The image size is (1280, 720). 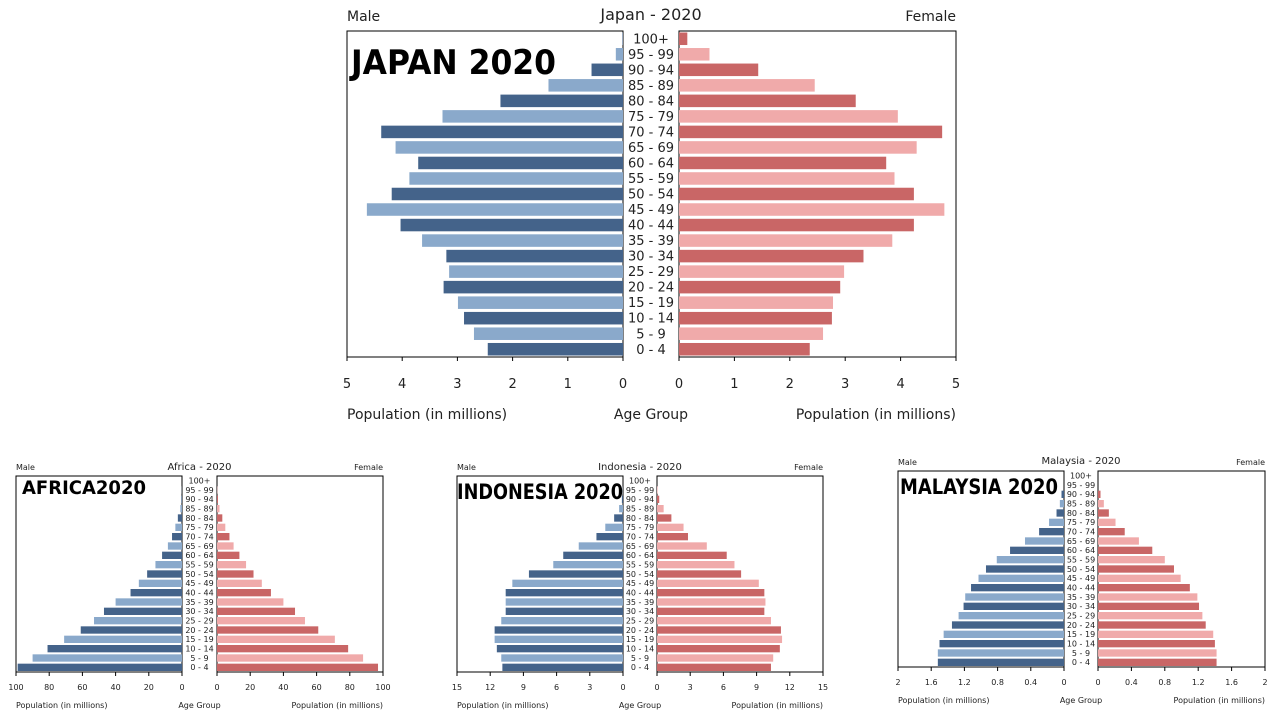 I want to click on age-group-label: 95 - 99, so click(x=199, y=490).